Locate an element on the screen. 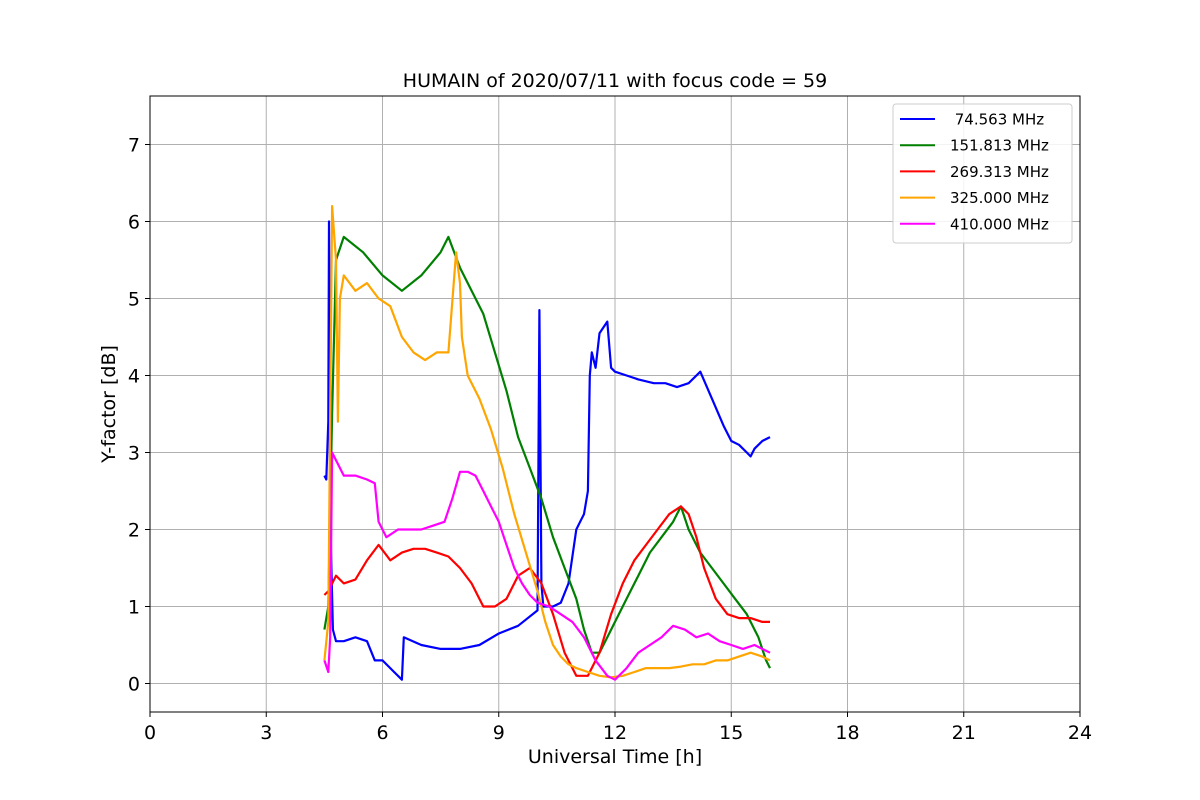  x-tick-label: 9 is located at coordinates (499, 733).